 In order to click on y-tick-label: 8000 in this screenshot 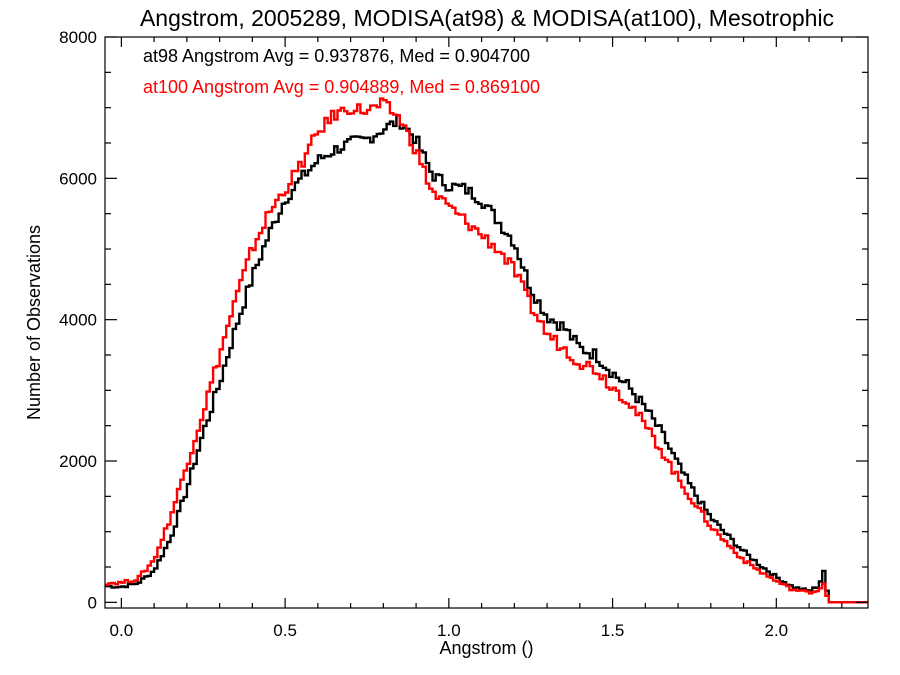, I will do `click(78, 37)`.